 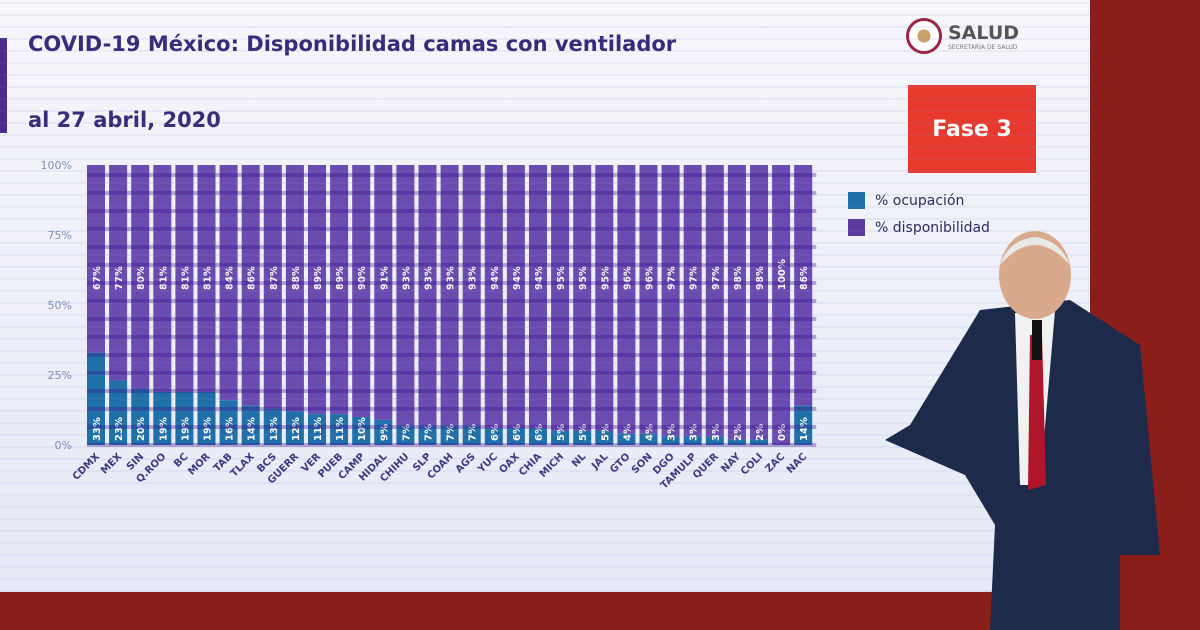 I want to click on data-label-ocupacion: 0%, so click(x=782, y=432).